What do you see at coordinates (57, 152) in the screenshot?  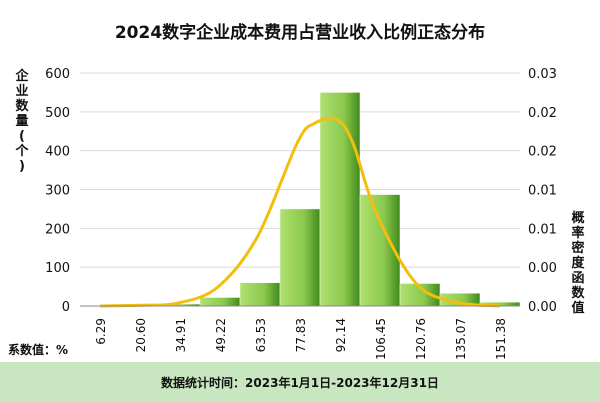 I see `y-tick-label: 400` at bounding box center [57, 152].